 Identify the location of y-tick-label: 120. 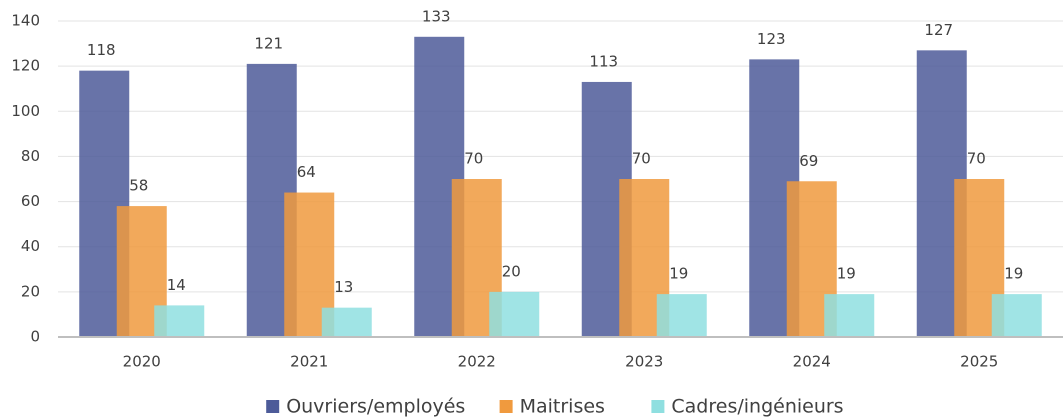
(25, 66).